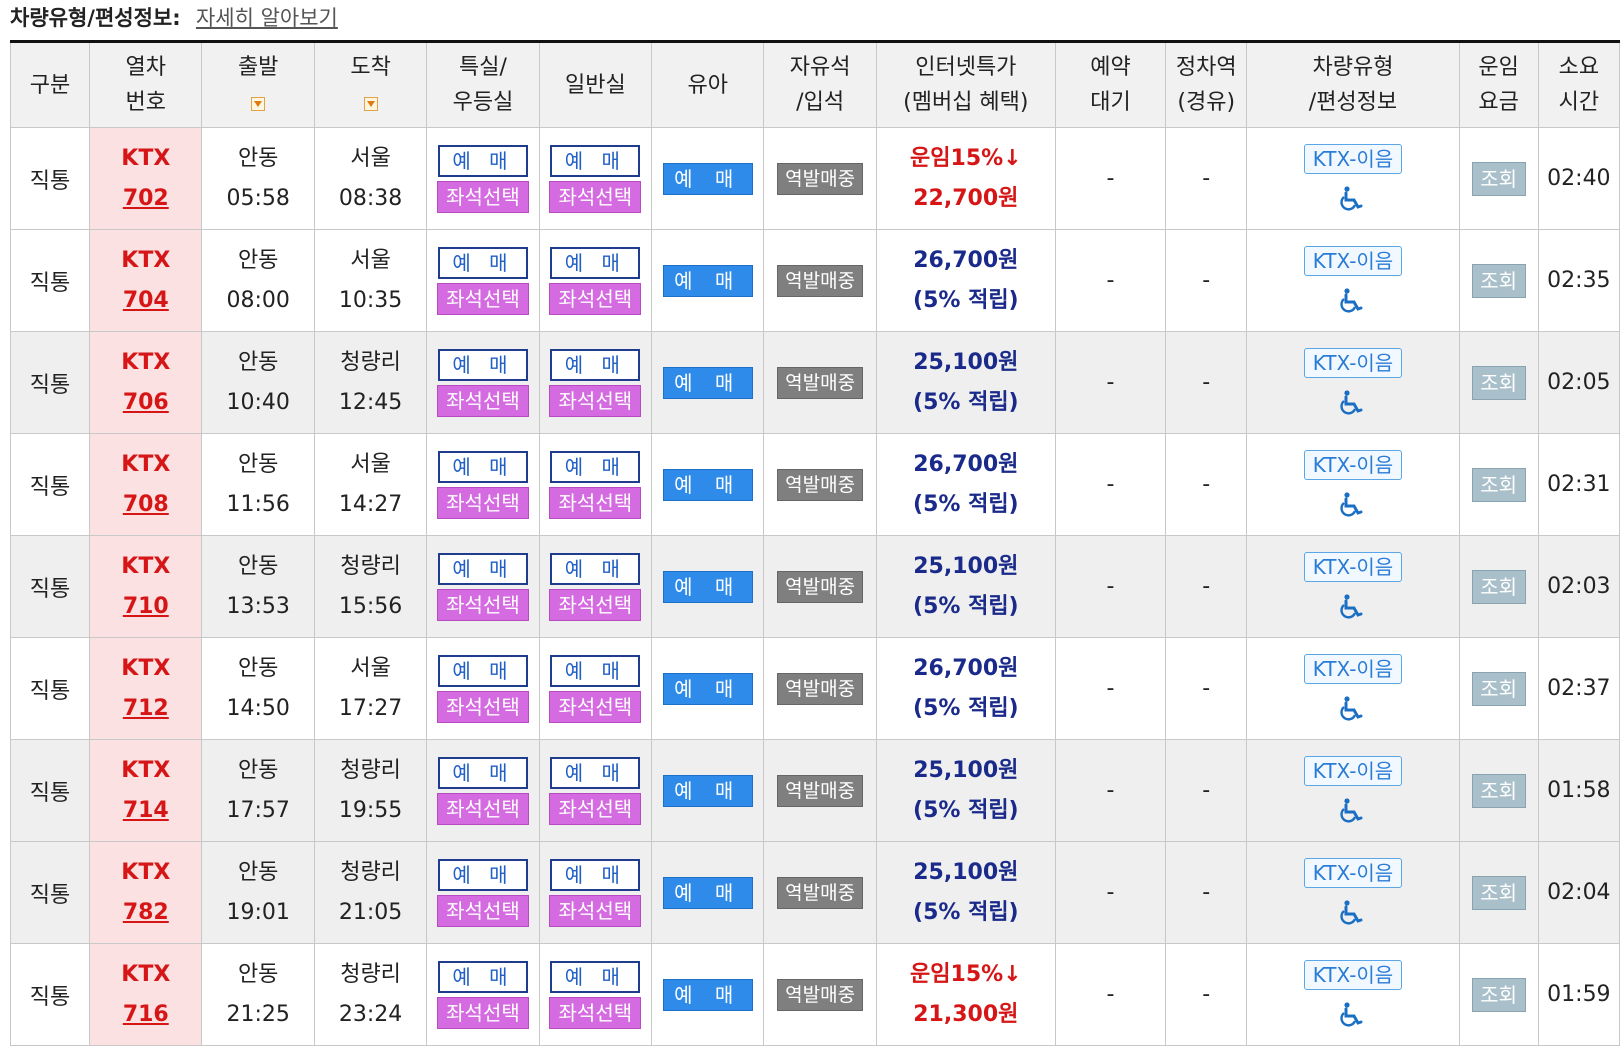  I want to click on train-number-link: 706, so click(145, 402).